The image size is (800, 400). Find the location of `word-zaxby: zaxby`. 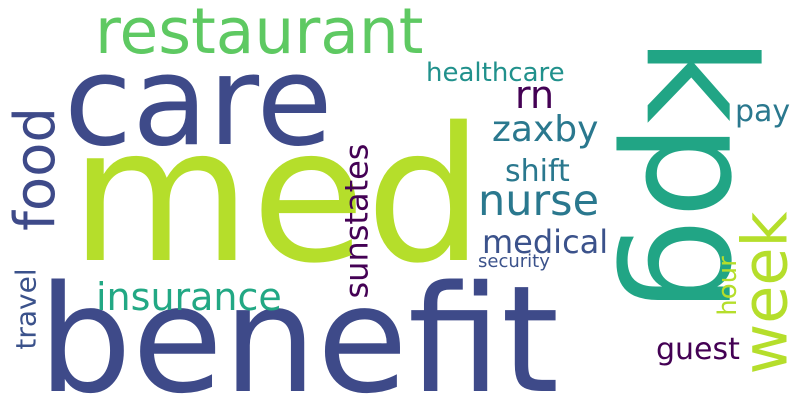

word-zaxby: zaxby is located at coordinates (545, 129).